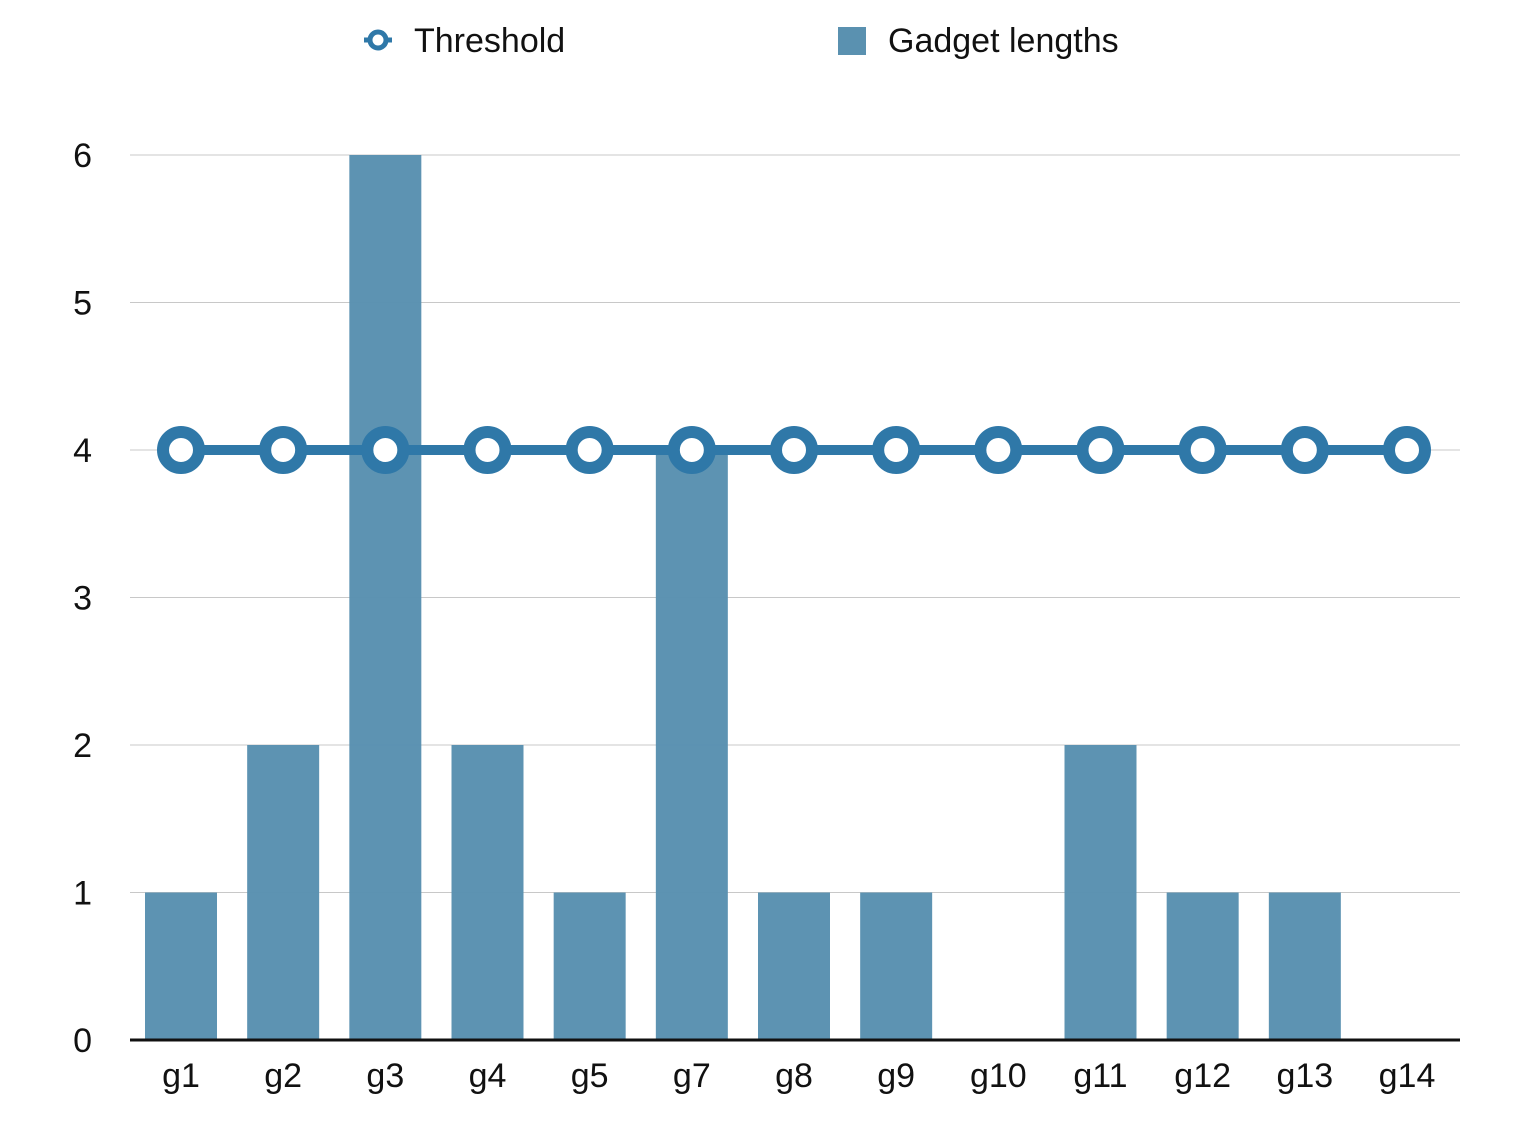 This screenshot has width=1514, height=1122. Describe the element at coordinates (1202, 450) in the screenshot. I see `threshold-point-g12` at that location.